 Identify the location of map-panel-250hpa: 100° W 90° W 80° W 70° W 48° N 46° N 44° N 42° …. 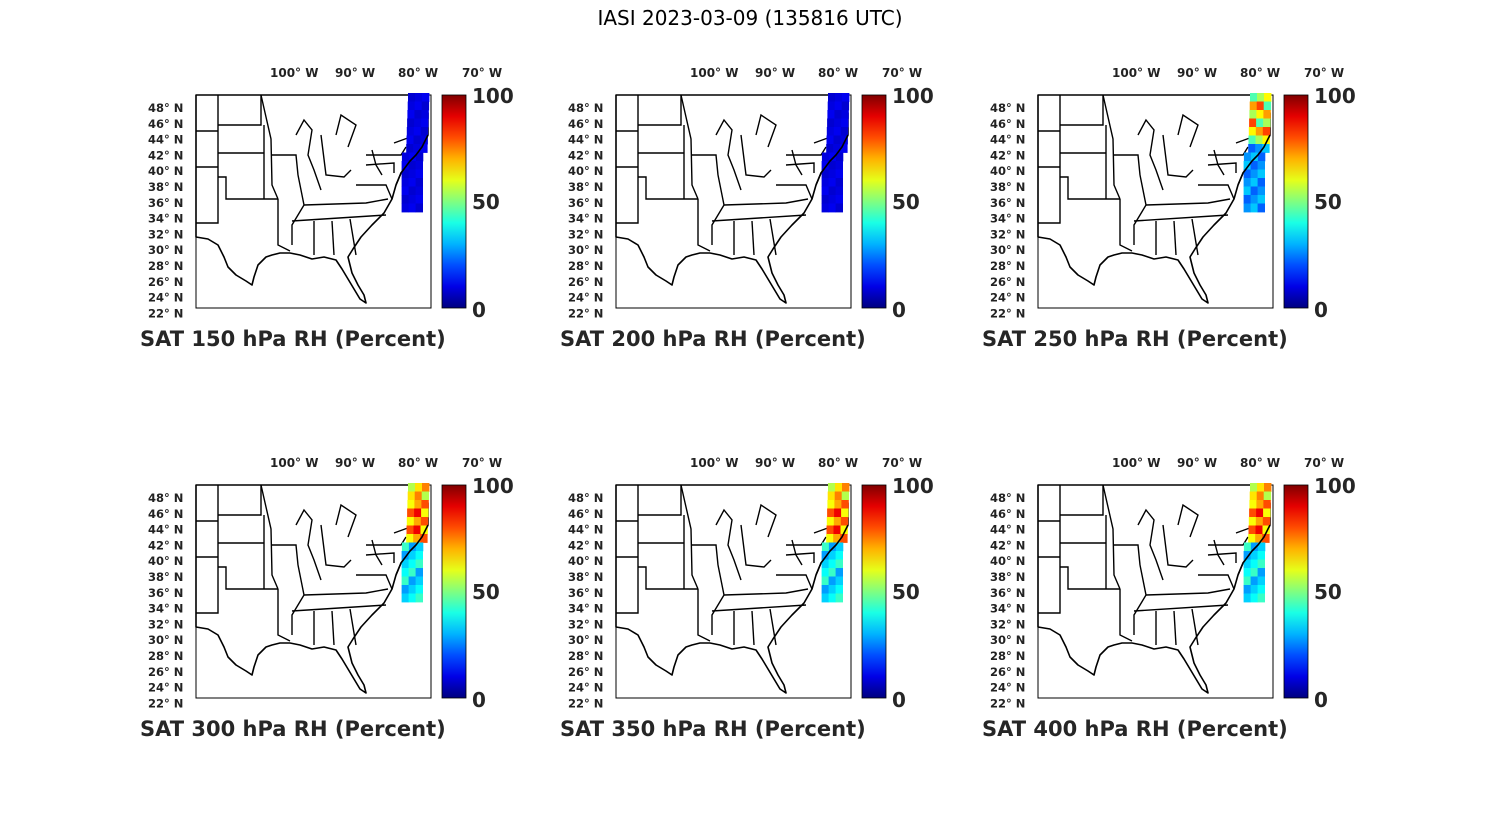
(1192, 230).